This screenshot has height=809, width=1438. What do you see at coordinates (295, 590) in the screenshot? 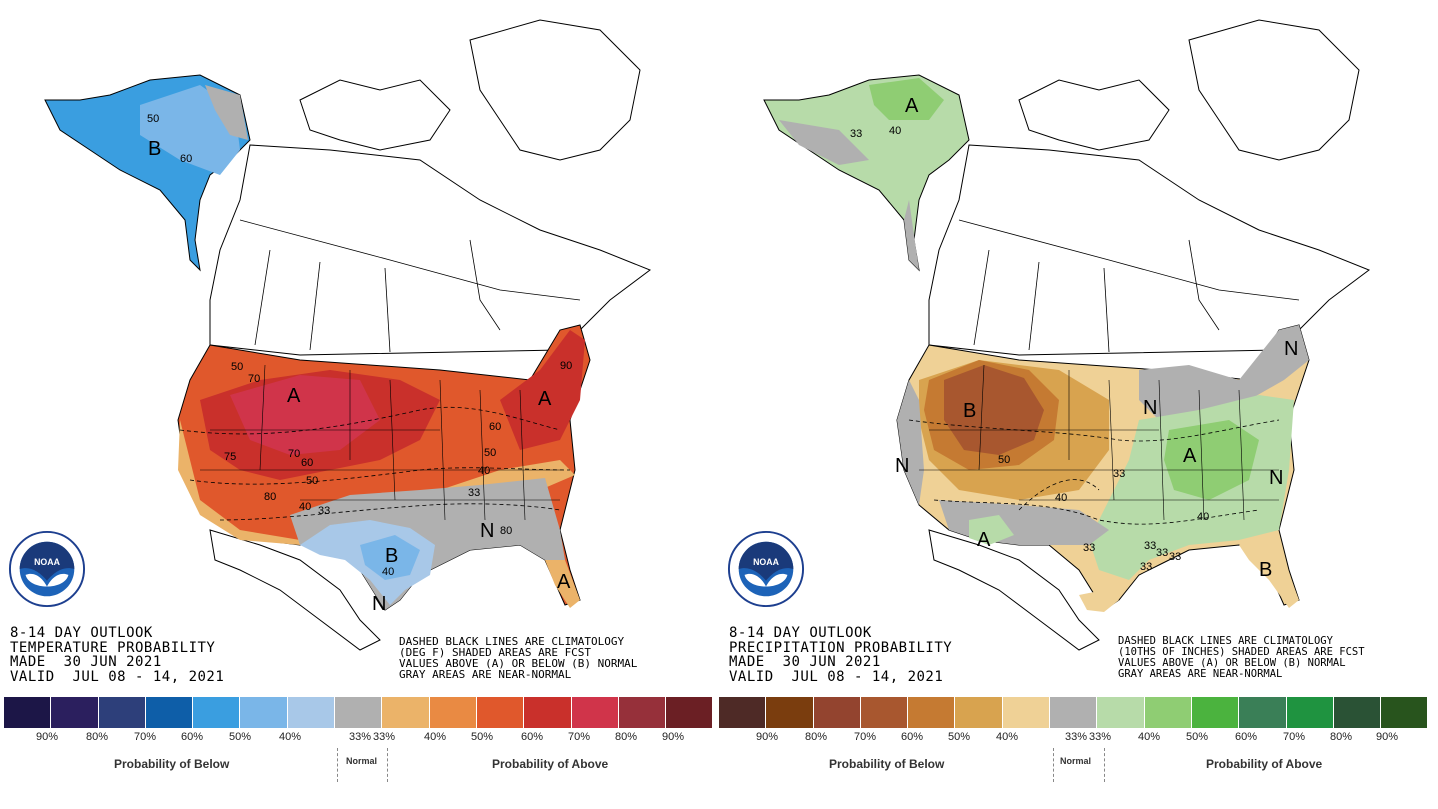
I see `mexico-outline` at bounding box center [295, 590].